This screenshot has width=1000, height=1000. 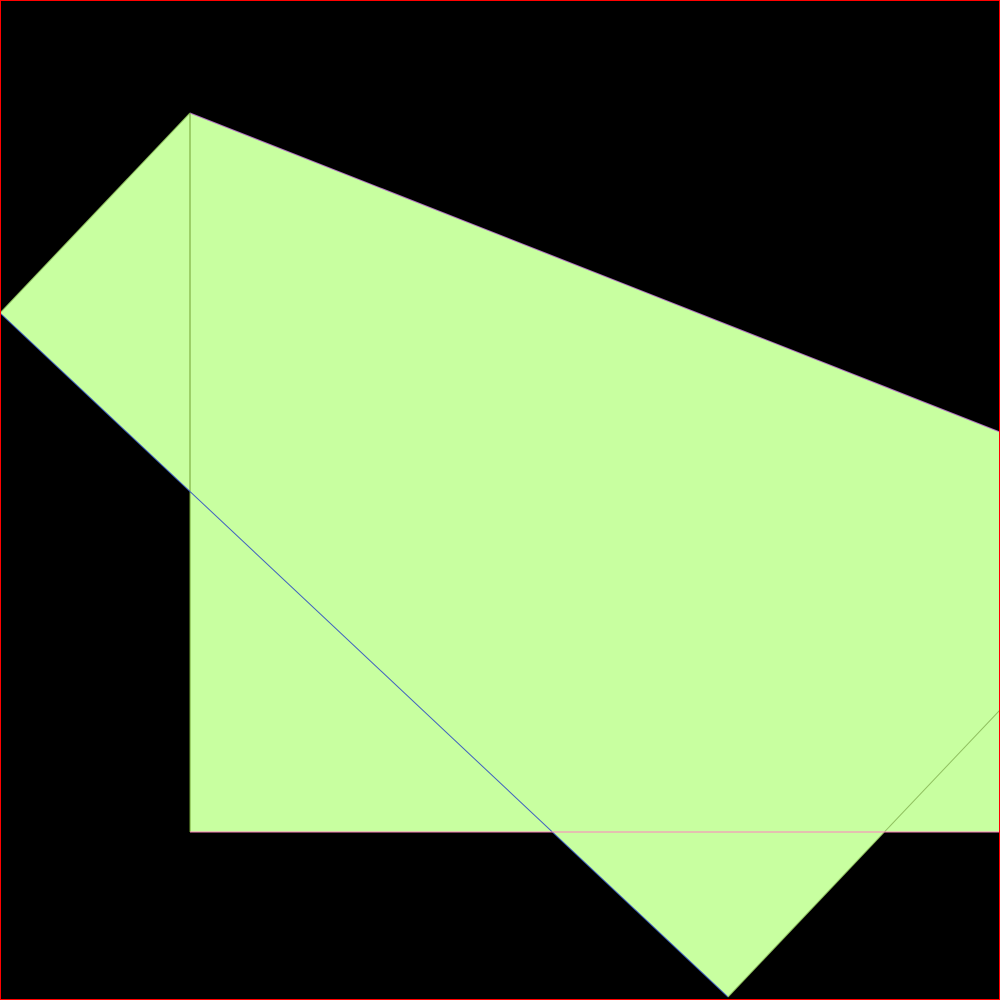 I want to click on upper-left-edge, so click(x=95, y=213).